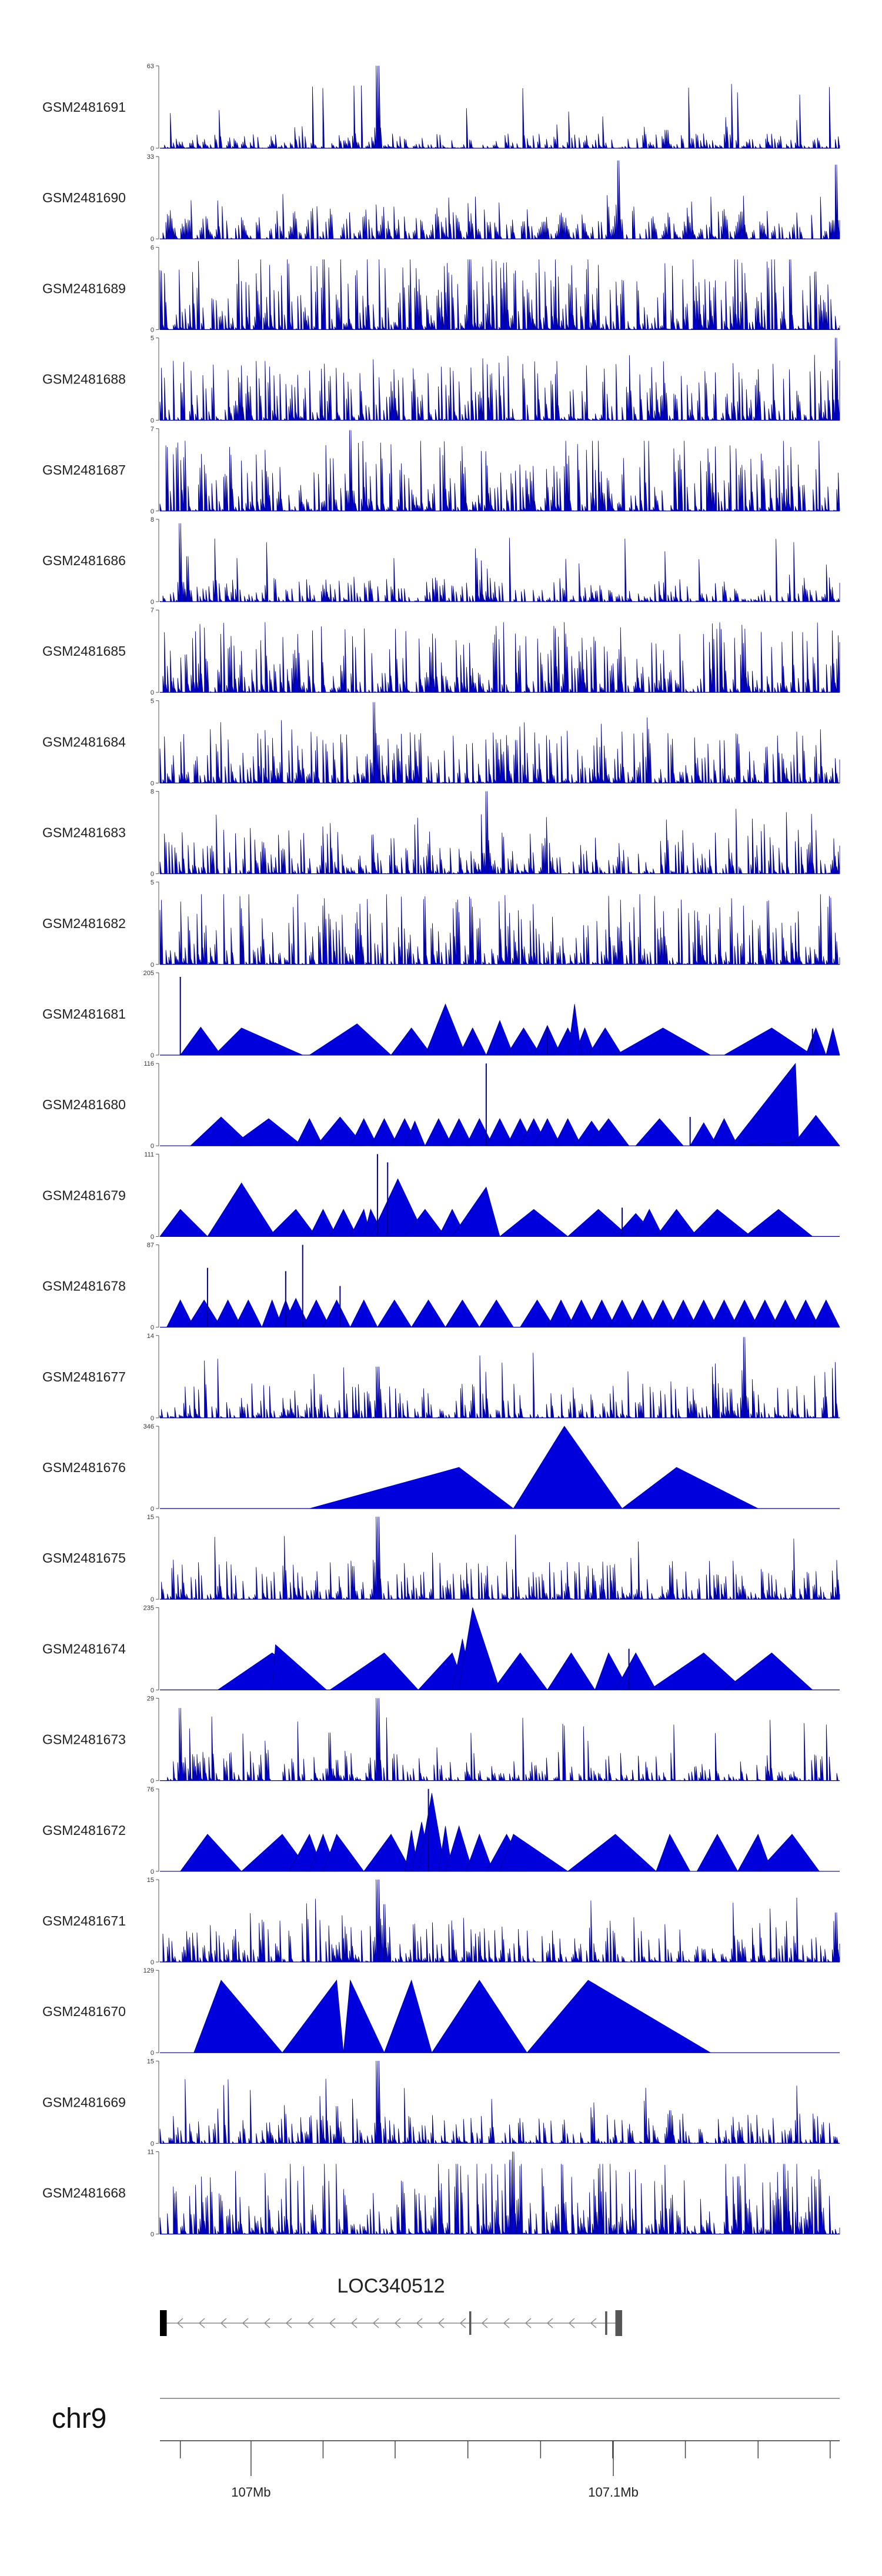  Describe the element at coordinates (250, 2492) in the screenshot. I see `axis-tick-label: 107Mb` at that location.